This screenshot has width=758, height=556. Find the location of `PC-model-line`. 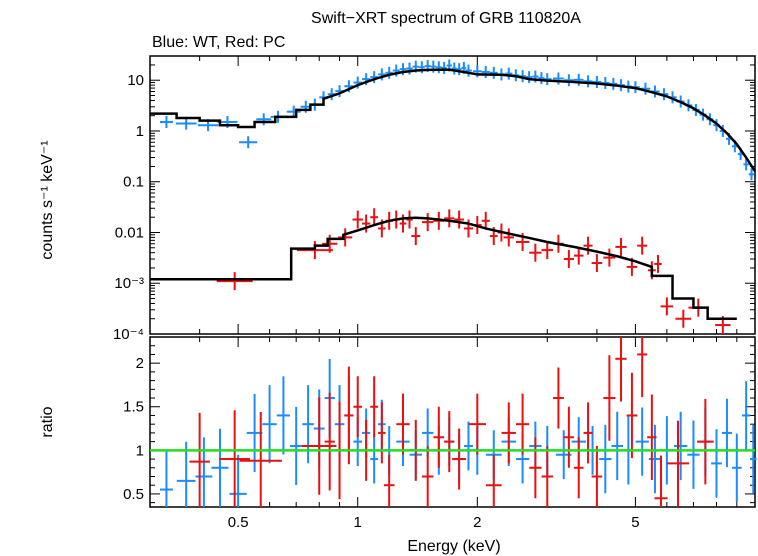

PC-model-line is located at coordinates (443, 268).